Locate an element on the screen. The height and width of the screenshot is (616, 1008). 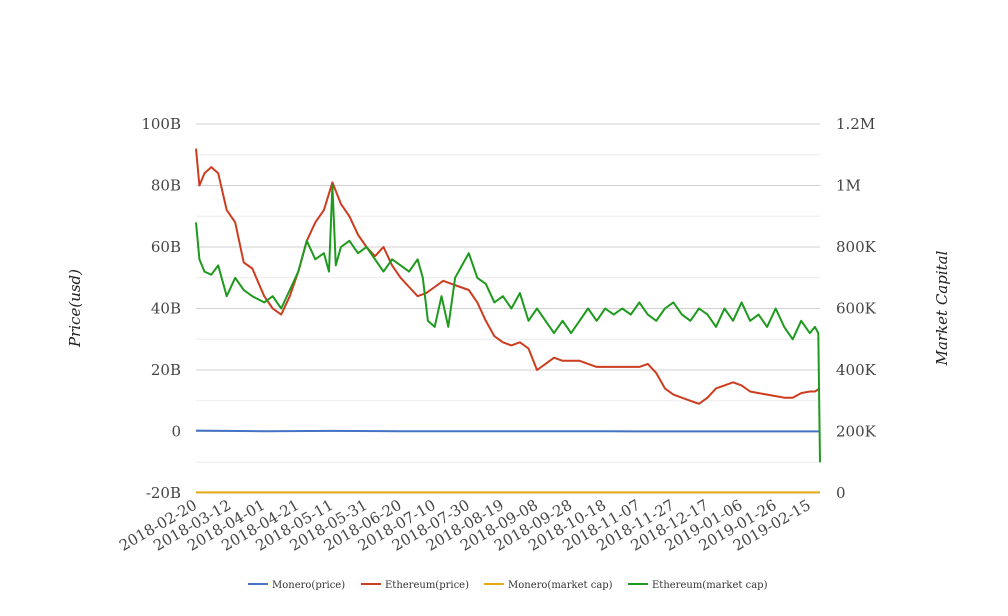
legend-item: Monero(market cap) is located at coordinates (548, 585).